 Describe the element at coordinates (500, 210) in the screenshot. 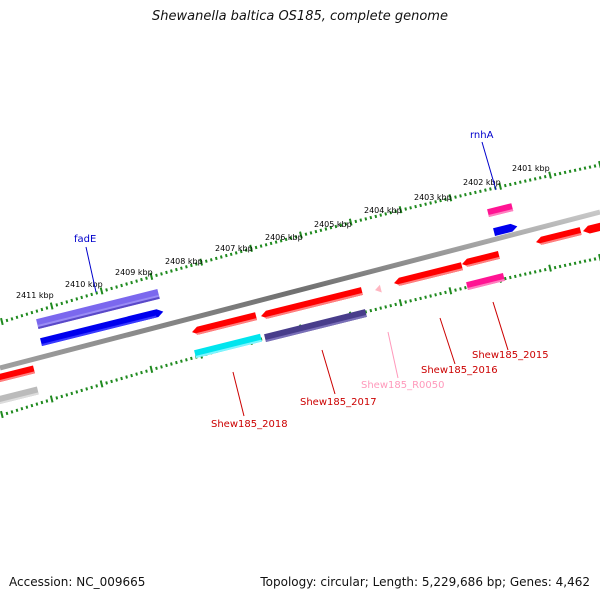

I see `gene-rnhA-magenta` at that location.